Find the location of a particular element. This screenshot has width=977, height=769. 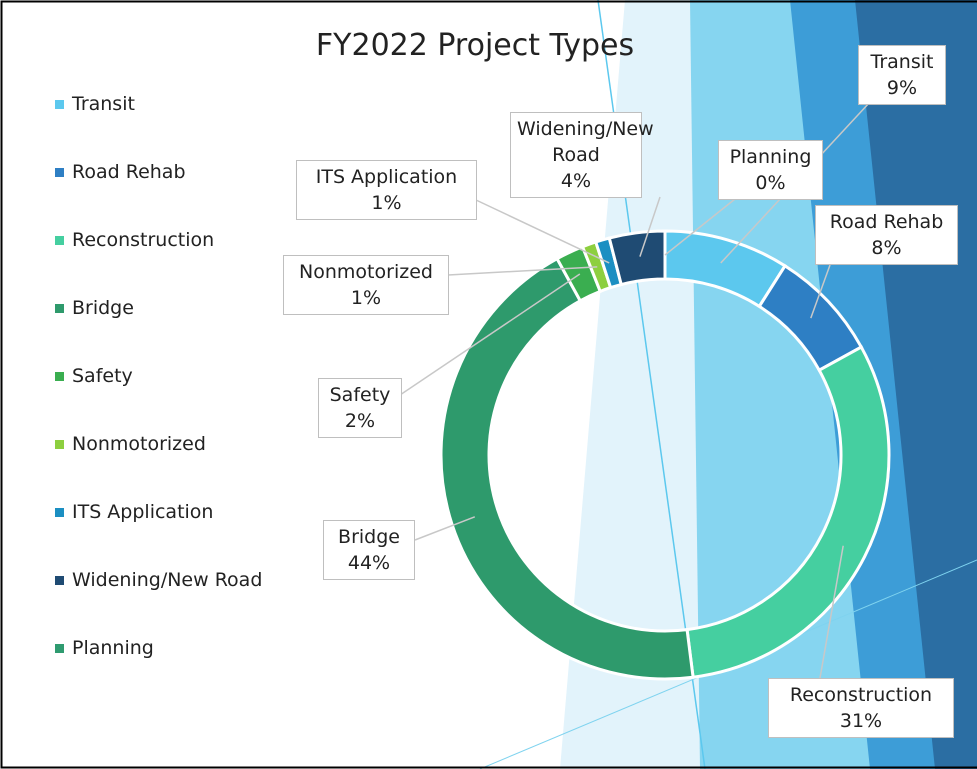

legend-item: Transit is located at coordinates (95, 104).